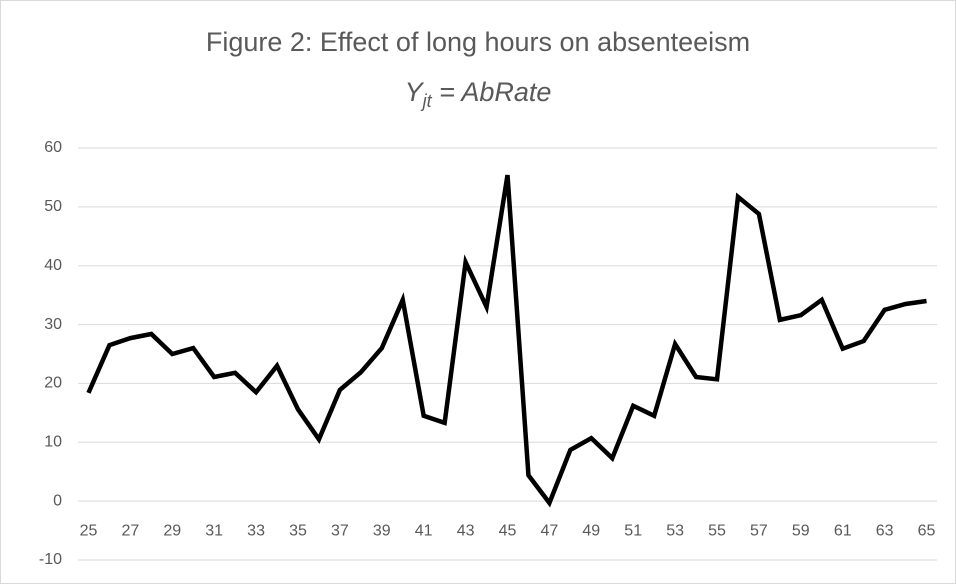 The width and height of the screenshot is (956, 584). What do you see at coordinates (89, 530) in the screenshot?
I see `x-tick-label: 25` at bounding box center [89, 530].